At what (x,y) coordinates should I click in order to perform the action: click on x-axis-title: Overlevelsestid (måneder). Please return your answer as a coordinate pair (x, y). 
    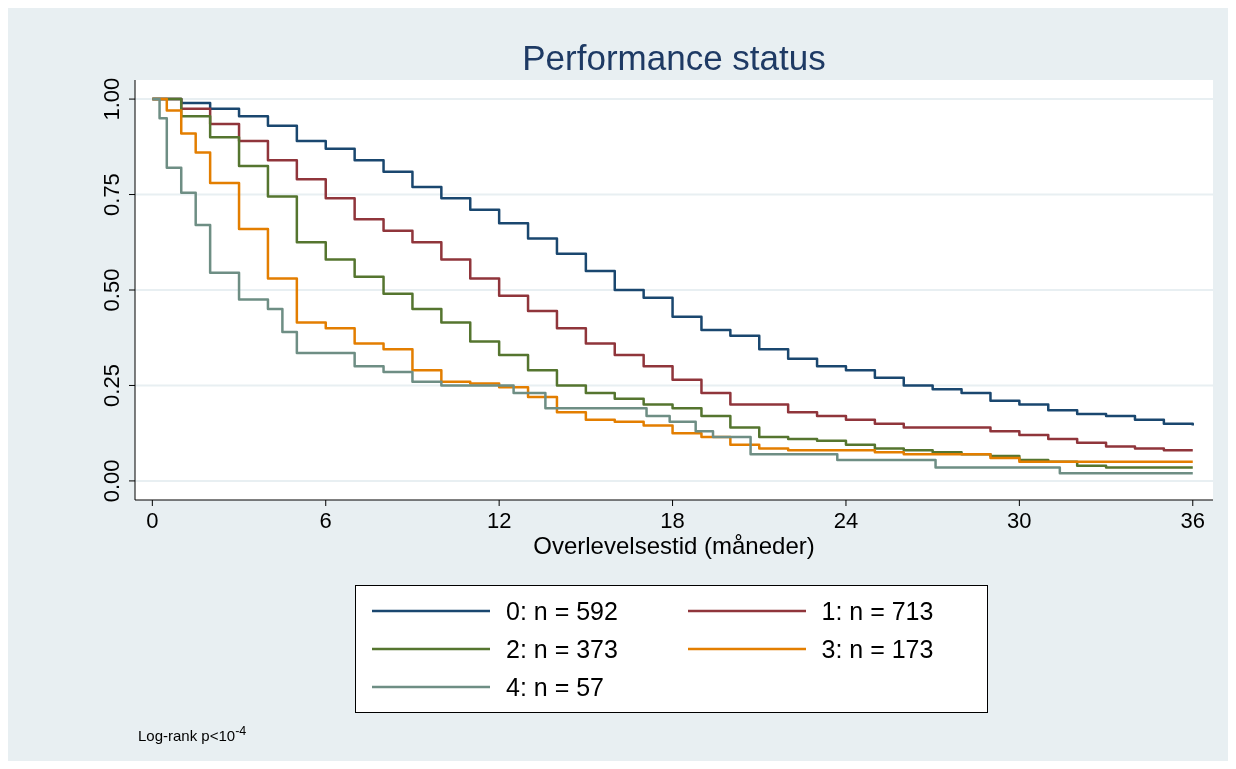
    Looking at the image, I should click on (674, 545).